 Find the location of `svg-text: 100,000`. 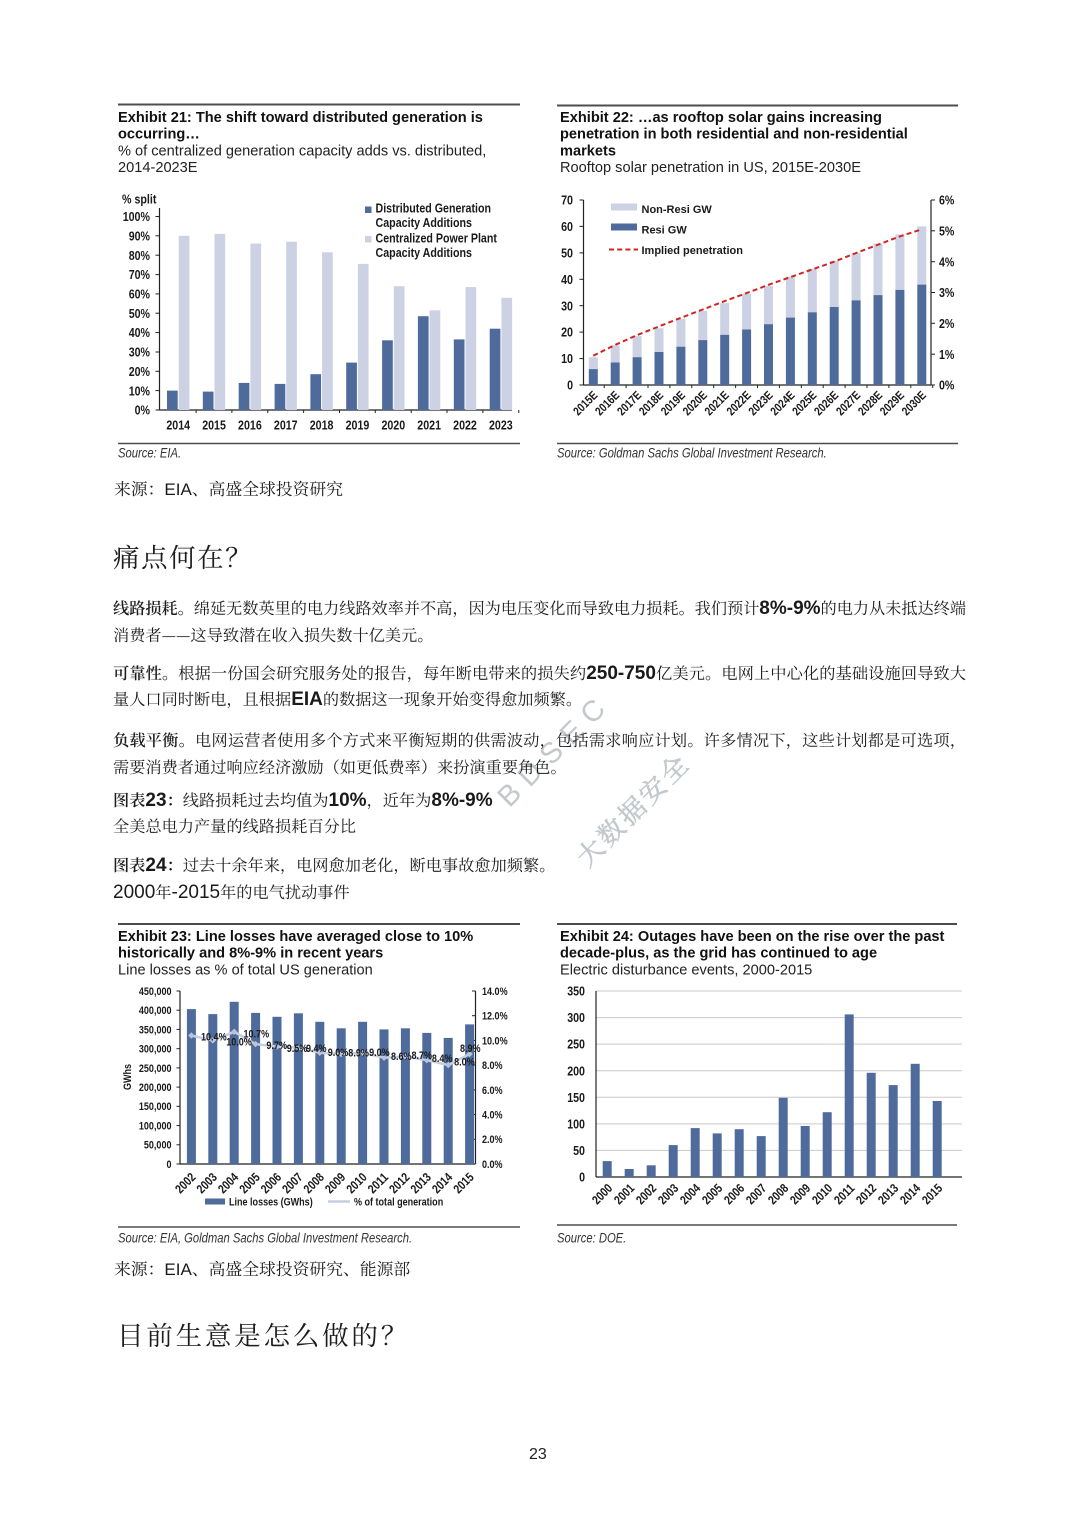

svg-text: 100,000 is located at coordinates (155, 1126).